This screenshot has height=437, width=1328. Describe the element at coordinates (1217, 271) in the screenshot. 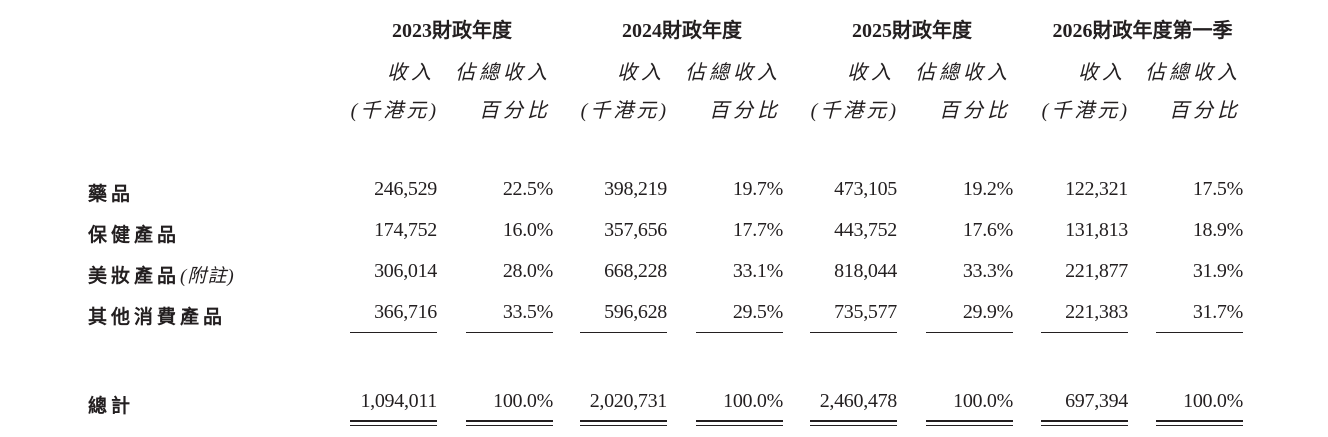

I see `percentage-cell: 31.9%` at that location.